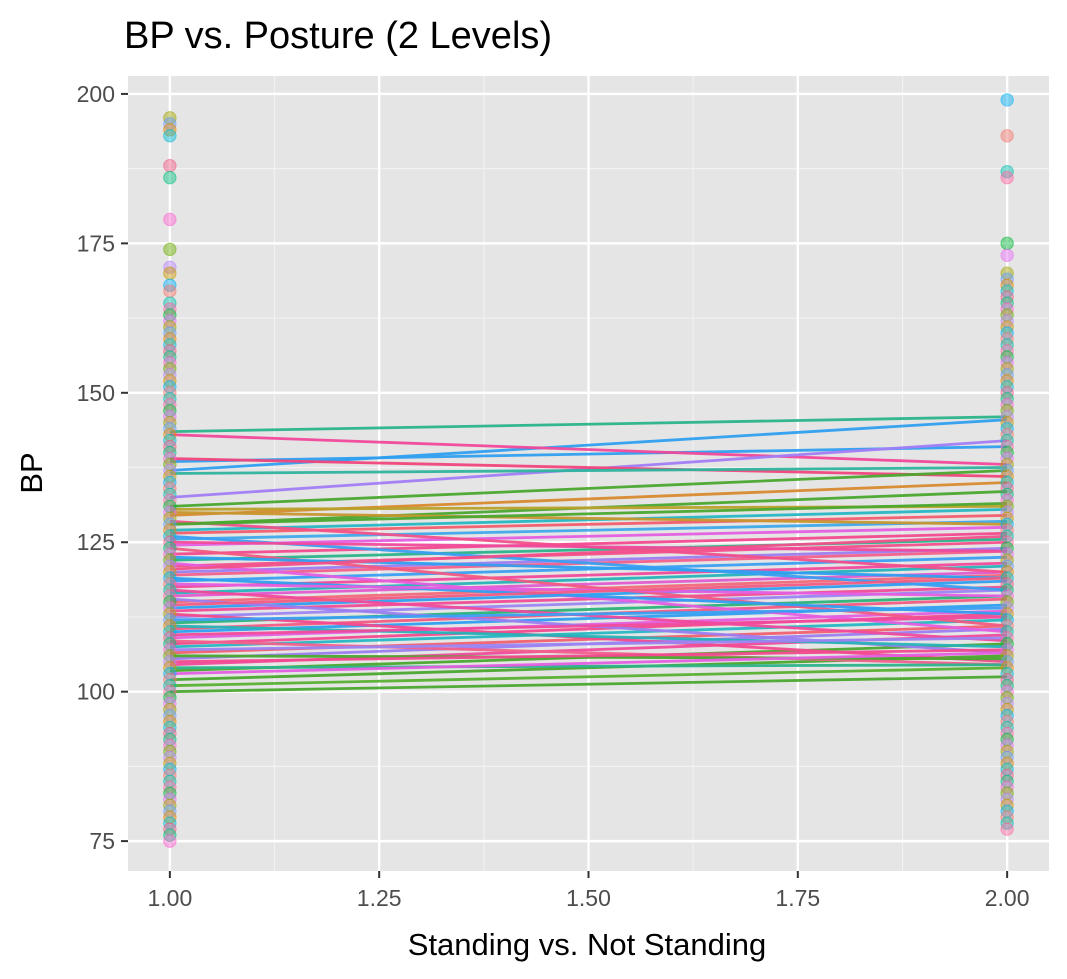  I want to click on x-tick-label: 1.25, so click(379, 898).